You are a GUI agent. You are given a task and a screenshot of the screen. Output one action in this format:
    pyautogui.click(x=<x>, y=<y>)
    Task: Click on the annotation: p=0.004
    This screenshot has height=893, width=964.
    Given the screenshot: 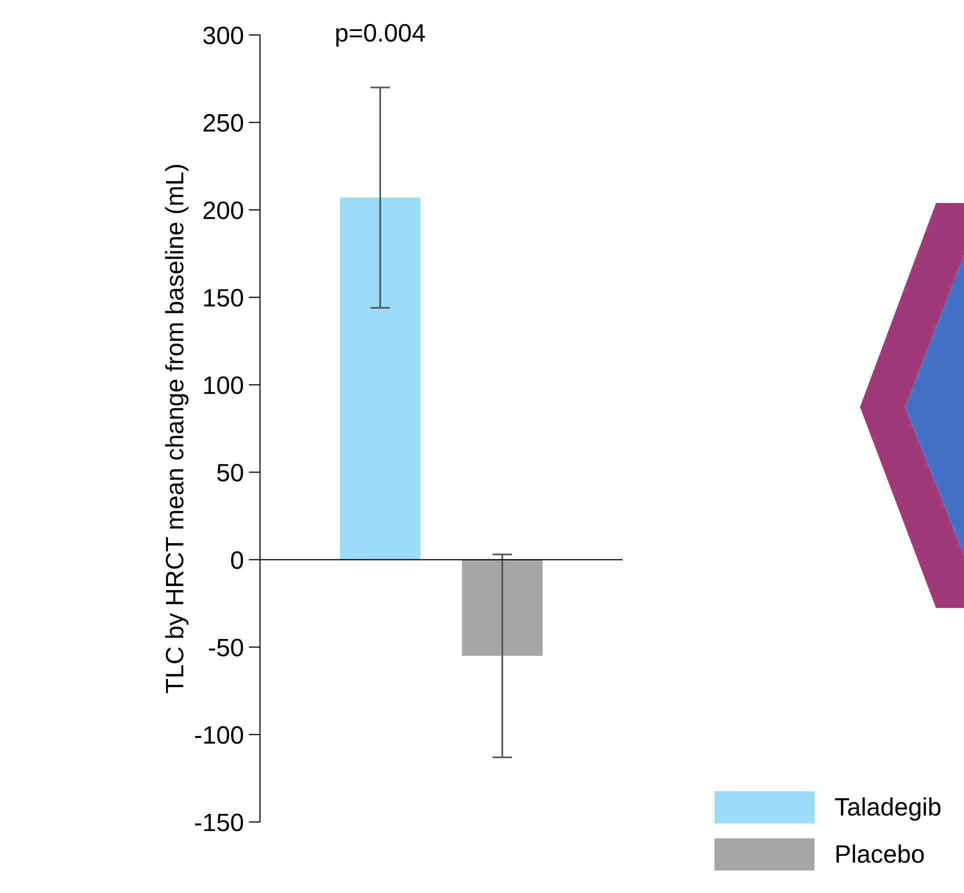 What is the action you would take?
    pyautogui.click(x=380, y=35)
    